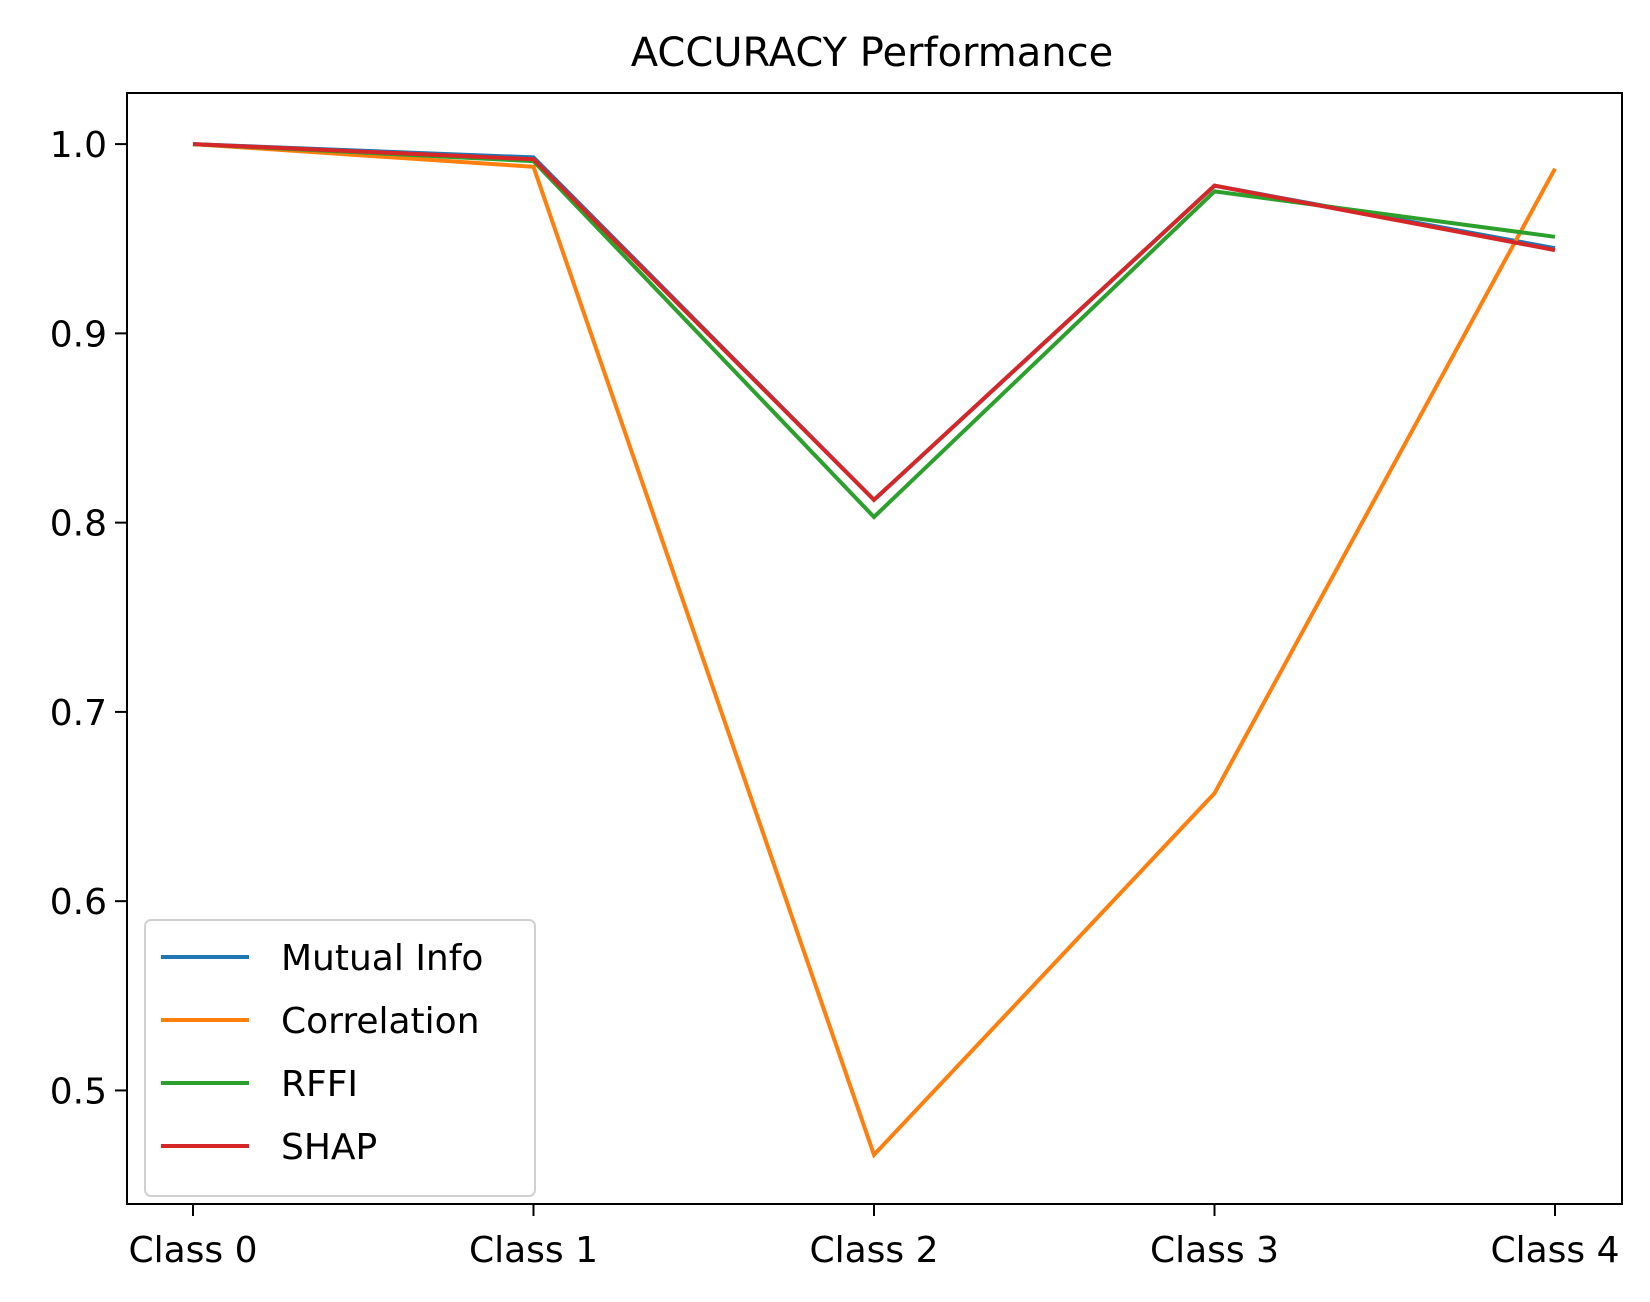  What do you see at coordinates (78, 334) in the screenshot?
I see `y-tick-label: 0.9` at bounding box center [78, 334].